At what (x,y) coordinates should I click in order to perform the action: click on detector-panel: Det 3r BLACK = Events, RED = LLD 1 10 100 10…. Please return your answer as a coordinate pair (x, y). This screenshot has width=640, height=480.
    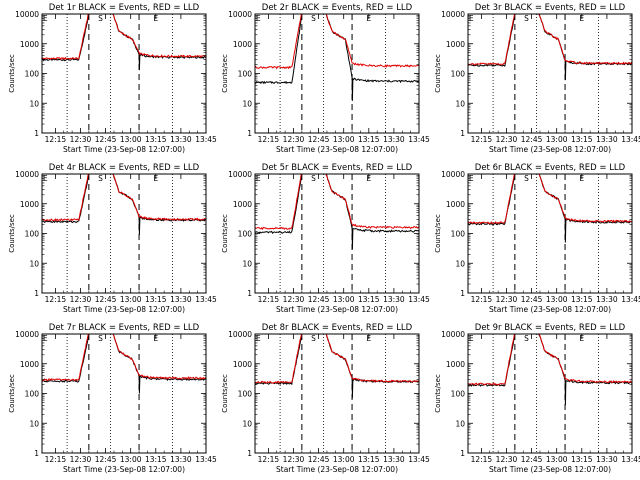
    Looking at the image, I should click on (533, 80).